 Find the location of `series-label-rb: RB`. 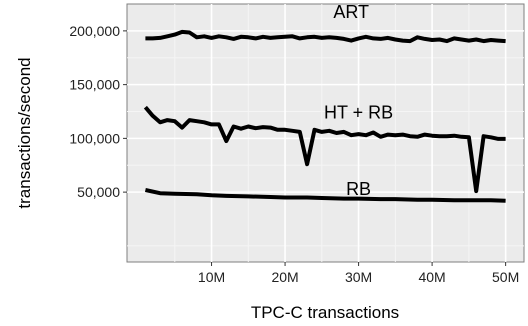

series-label-rb: RB is located at coordinates (358, 189).